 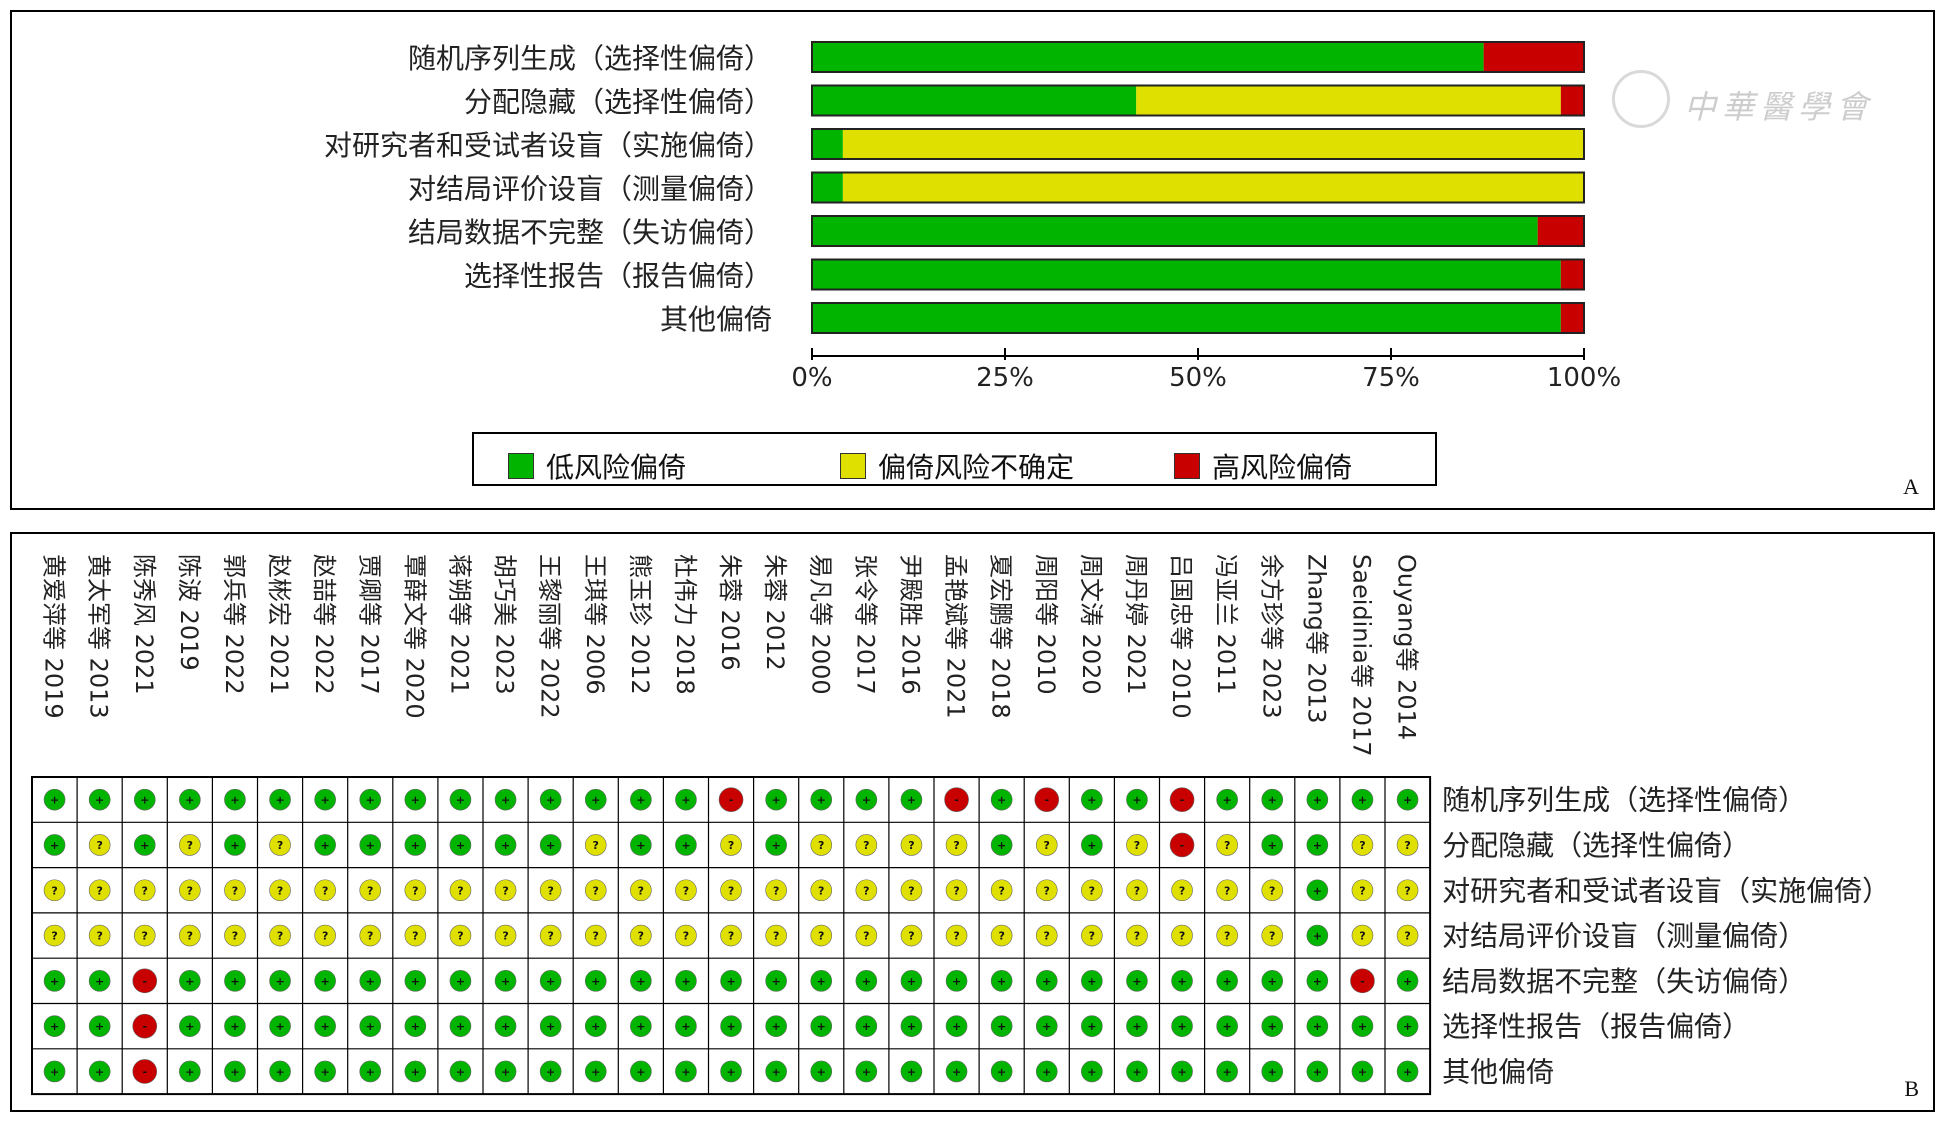 What do you see at coordinates (685, 624) in the screenshot?
I see `study-label: 杜伟力 2018` at bounding box center [685, 624].